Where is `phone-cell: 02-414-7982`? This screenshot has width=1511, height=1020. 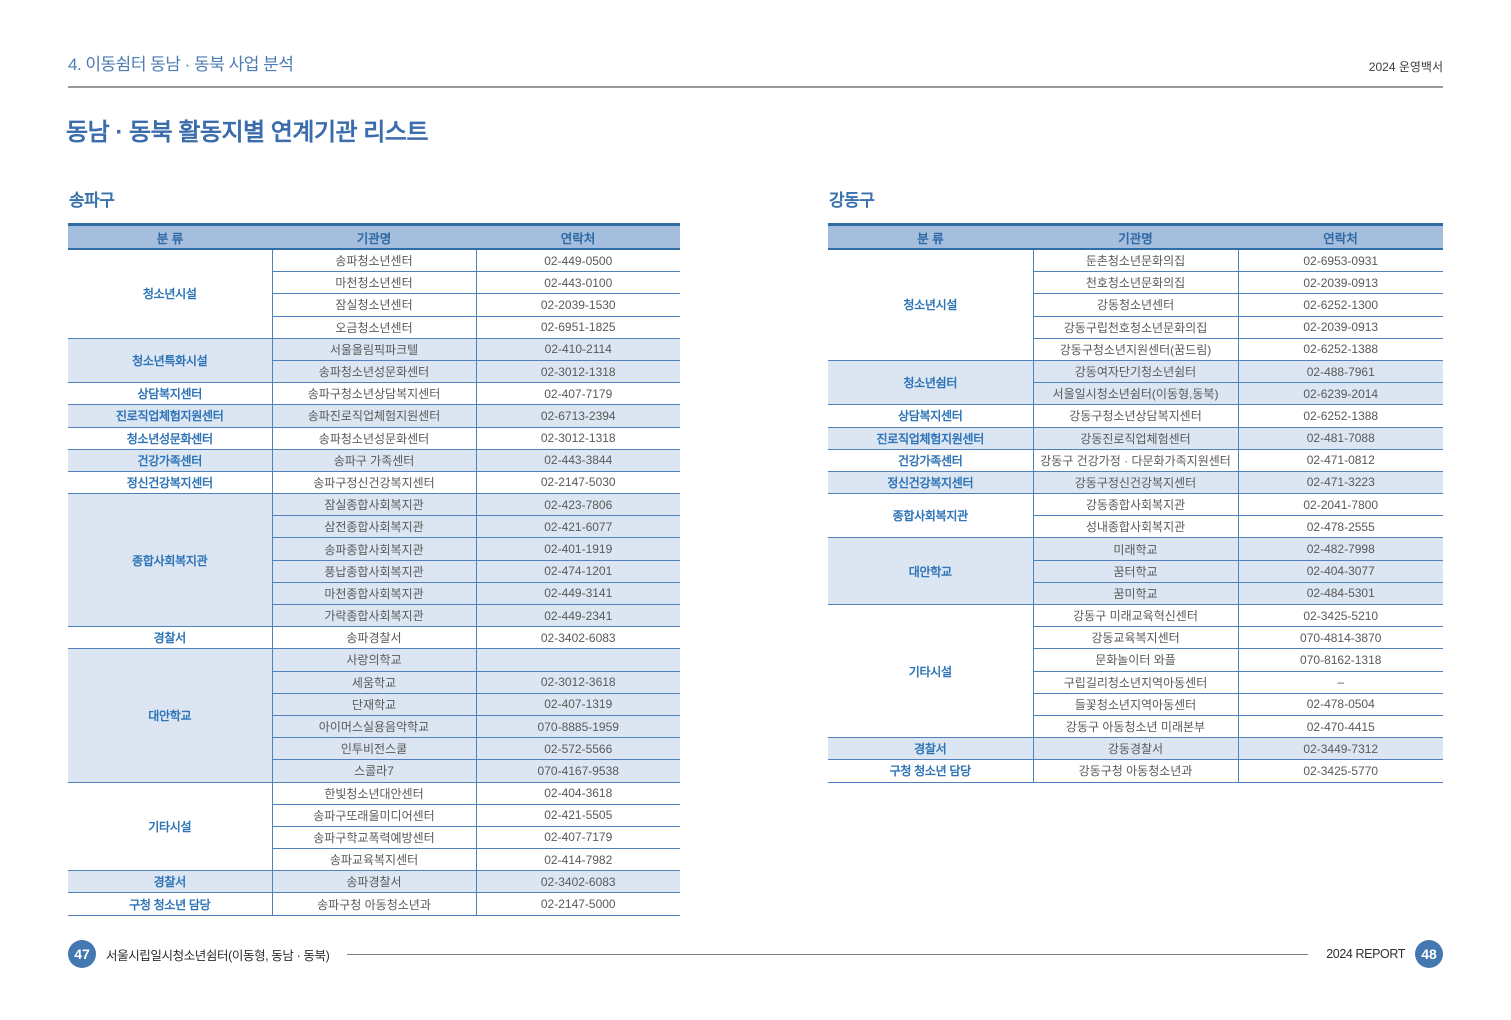 phone-cell: 02-414-7982 is located at coordinates (577, 860).